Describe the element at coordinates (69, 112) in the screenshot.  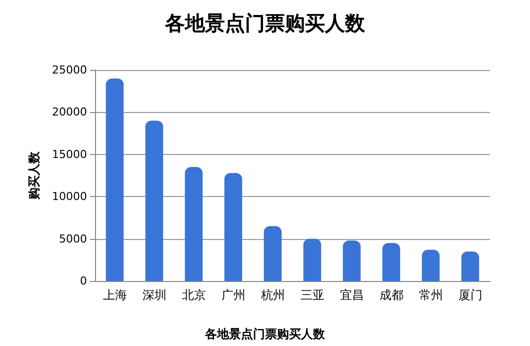
I see `y-tick-label: 20000` at that location.